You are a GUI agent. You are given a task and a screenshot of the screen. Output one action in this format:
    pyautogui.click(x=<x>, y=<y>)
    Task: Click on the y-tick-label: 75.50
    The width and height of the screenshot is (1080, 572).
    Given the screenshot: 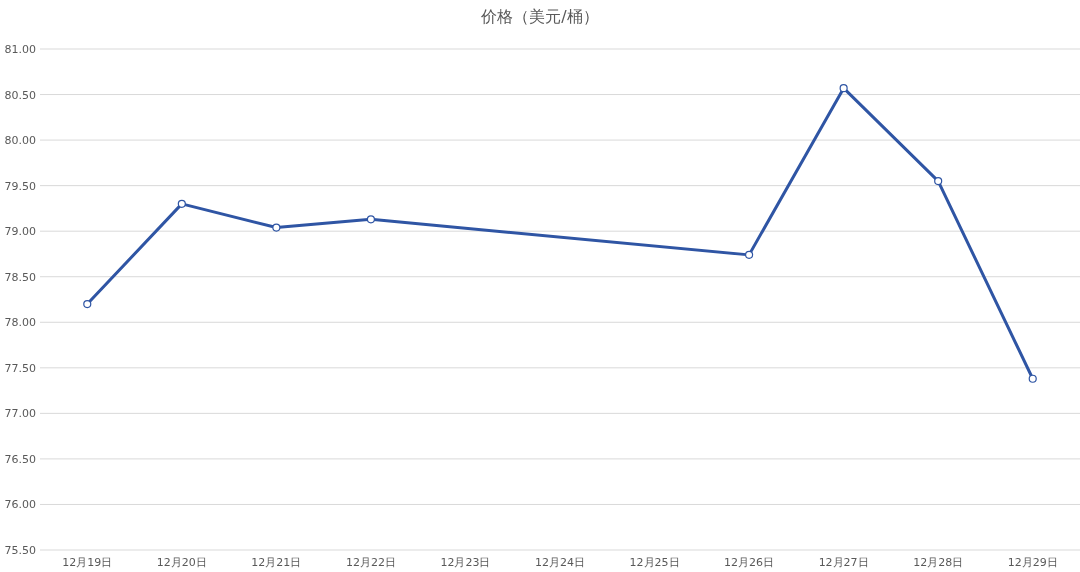 What is the action you would take?
    pyautogui.click(x=20, y=550)
    